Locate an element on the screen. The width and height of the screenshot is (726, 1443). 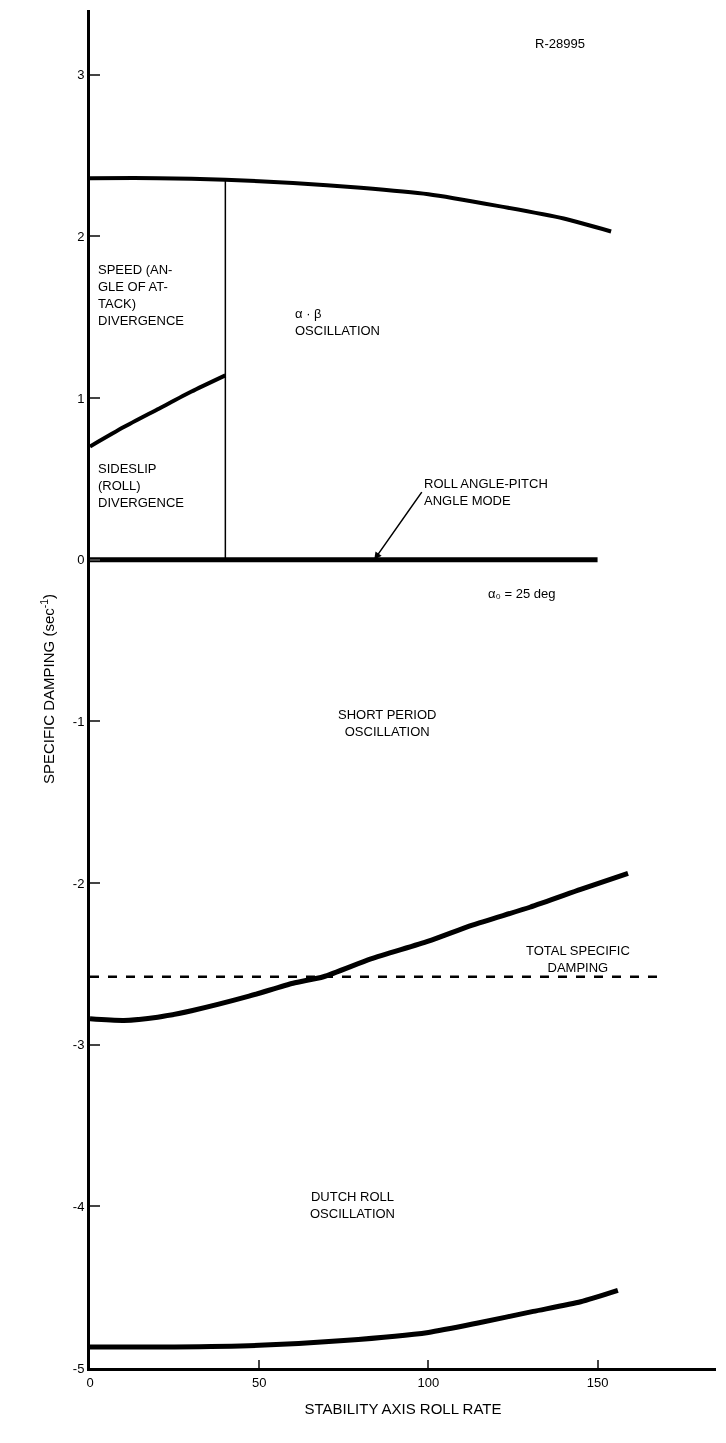
annotation: SHORT PERIOD OSCILLATION is located at coordinates (387, 723).